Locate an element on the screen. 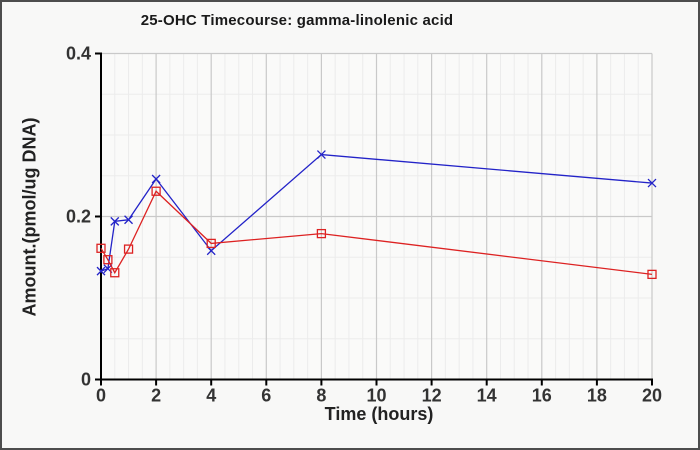 The height and width of the screenshot is (450, 700). x-tick-label: 18 is located at coordinates (597, 396).